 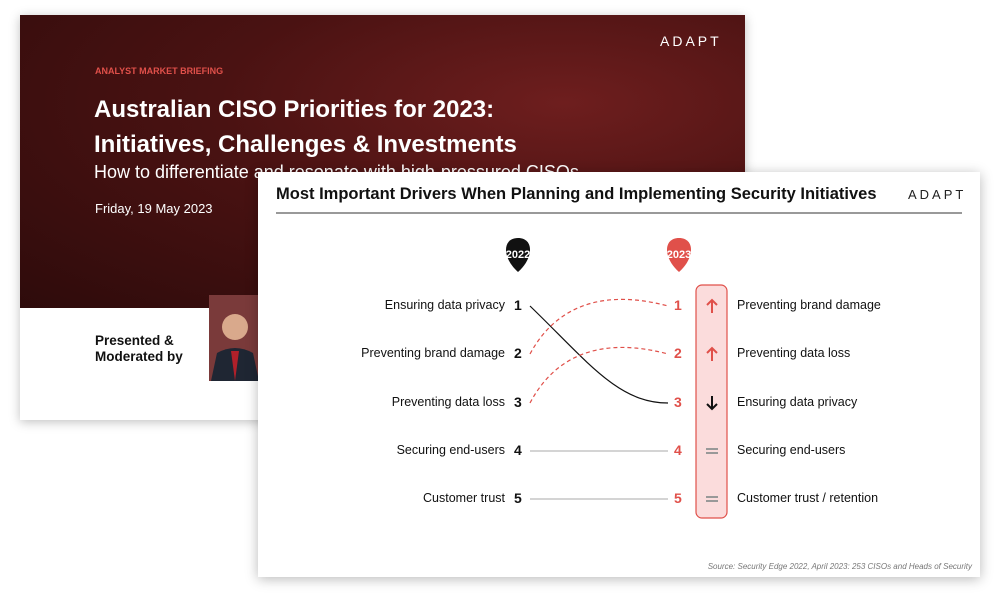 I want to click on presenter-photo, so click(x=235, y=338).